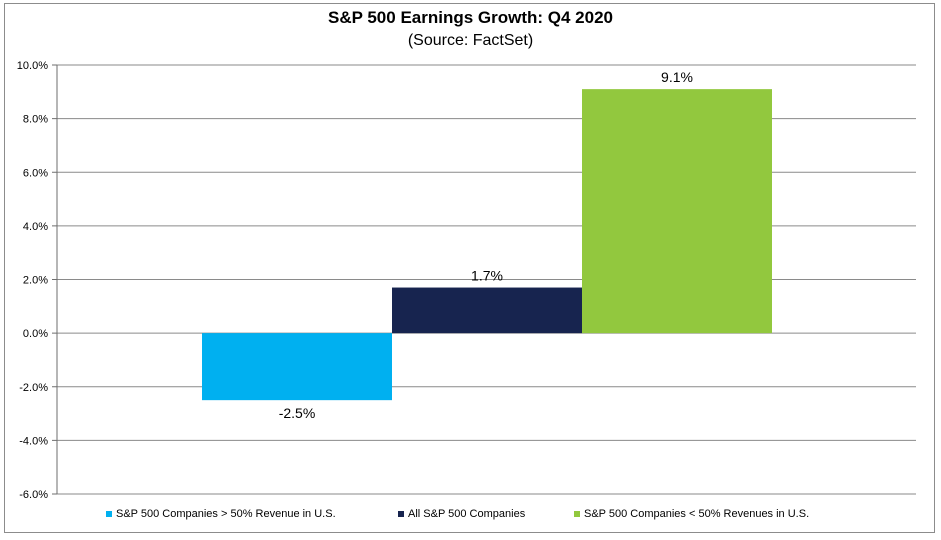 This screenshot has height=540, width=941. What do you see at coordinates (33, 495) in the screenshot?
I see `y-tick-label: -6.0%` at bounding box center [33, 495].